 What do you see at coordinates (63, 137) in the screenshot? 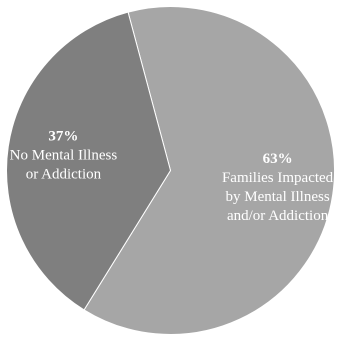
I see `pie-slice-percent-1: 37%` at bounding box center [63, 137].